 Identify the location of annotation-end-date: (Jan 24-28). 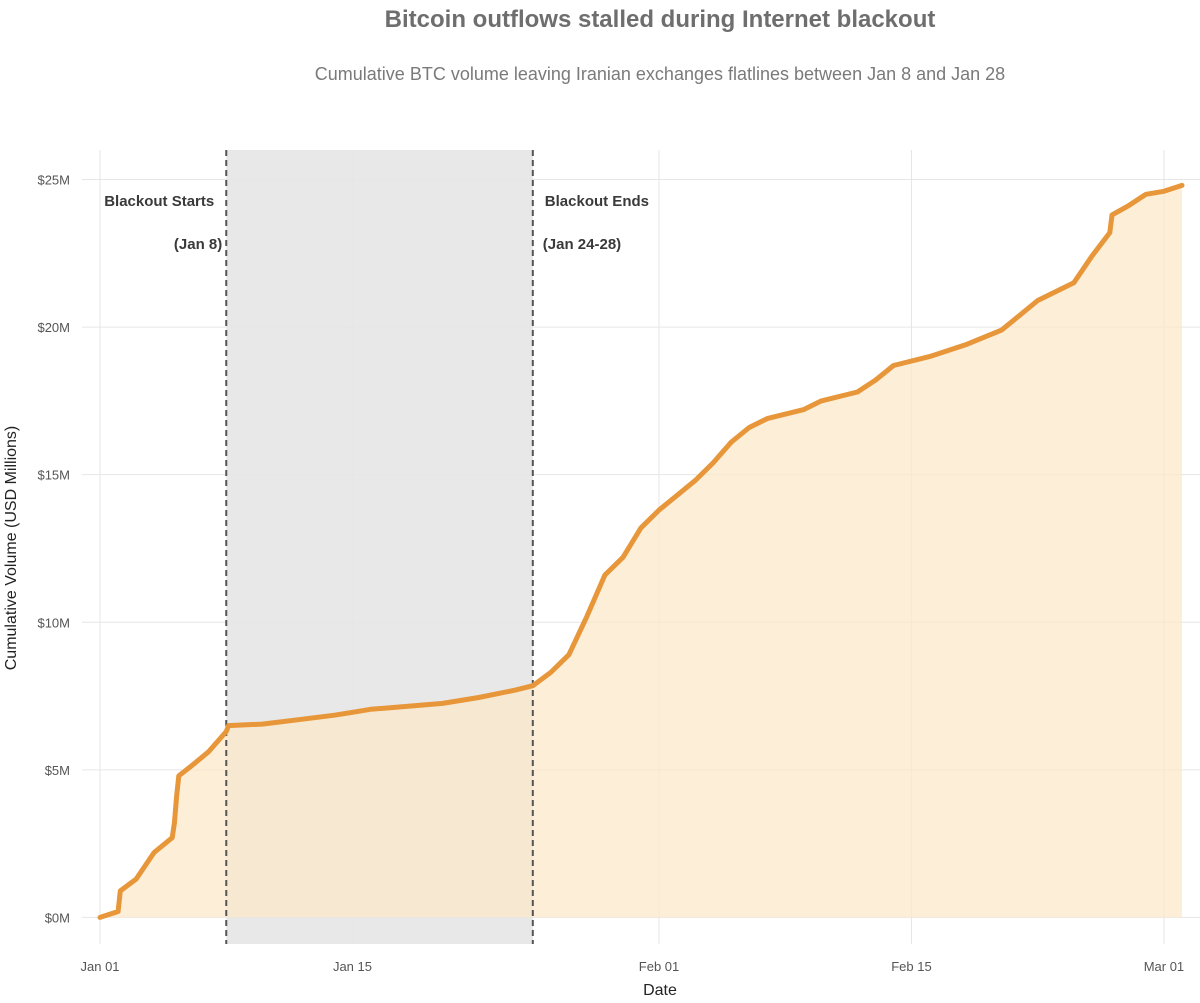
(582, 244).